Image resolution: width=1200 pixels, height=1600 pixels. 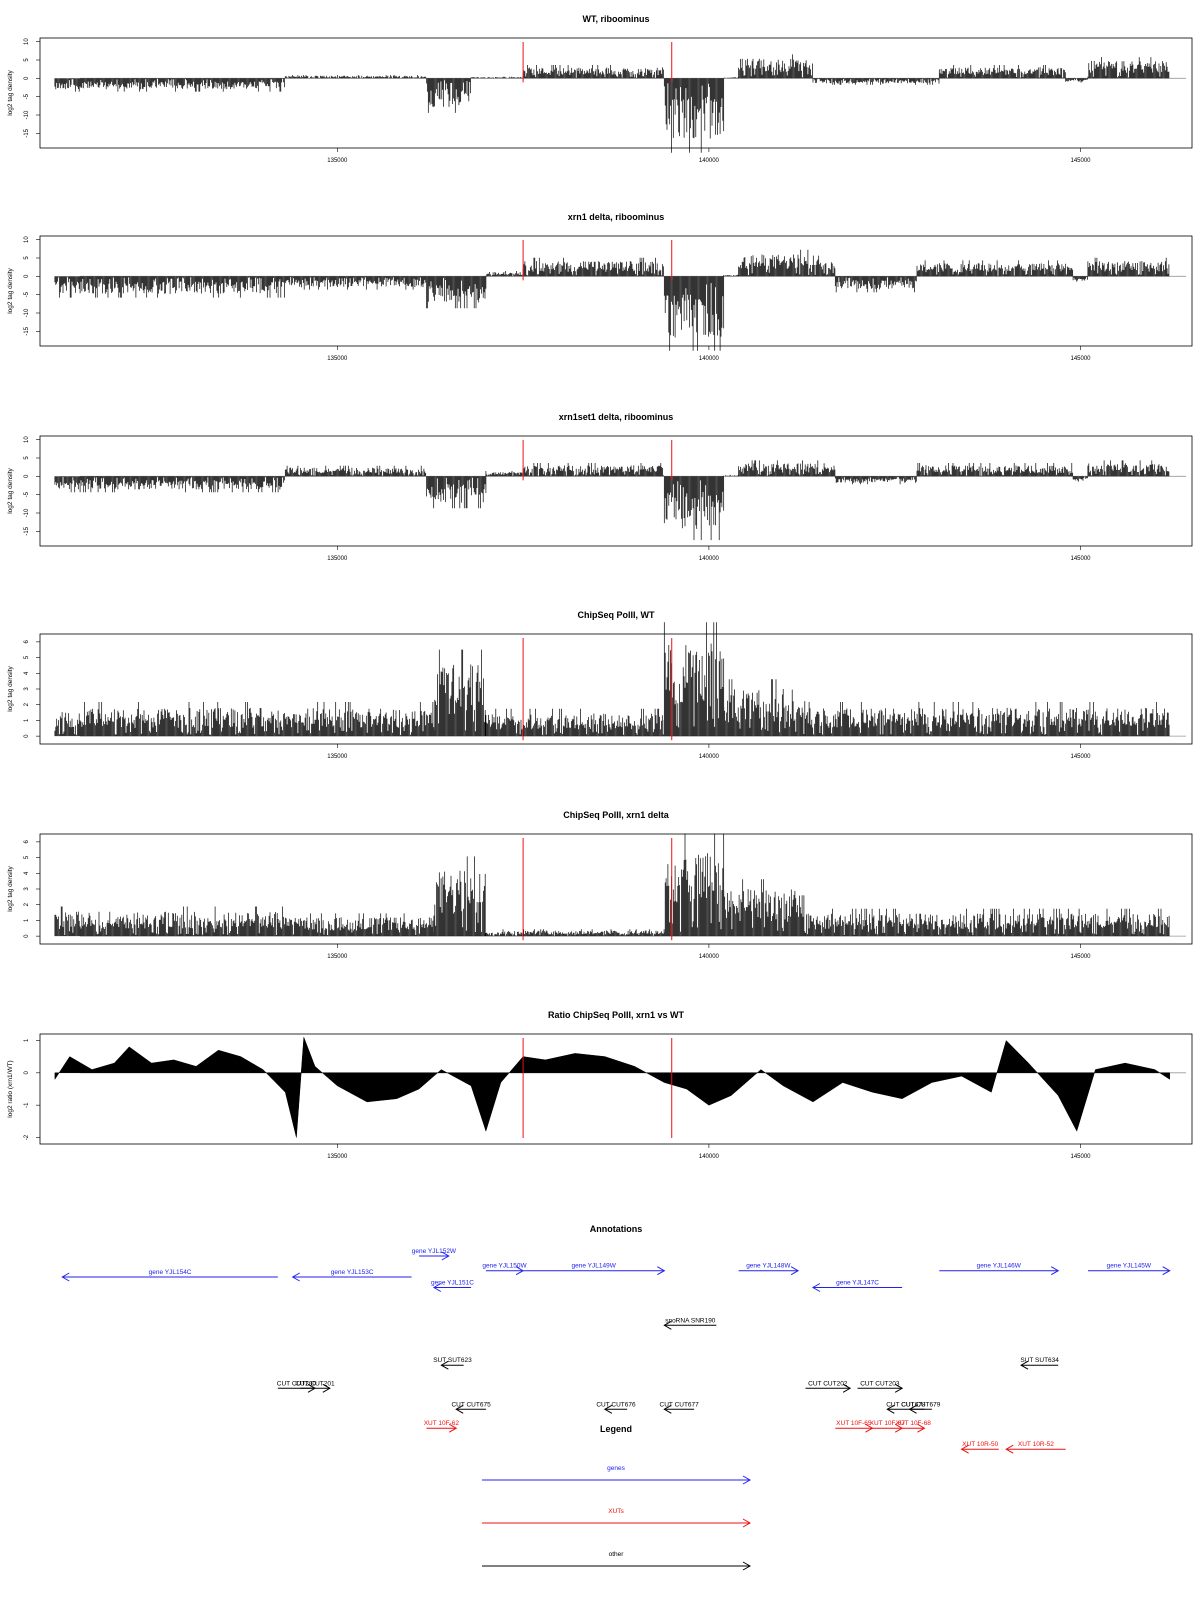 I want to click on annotation-feature: XUT 10R-52, so click(x=1035, y=1447).